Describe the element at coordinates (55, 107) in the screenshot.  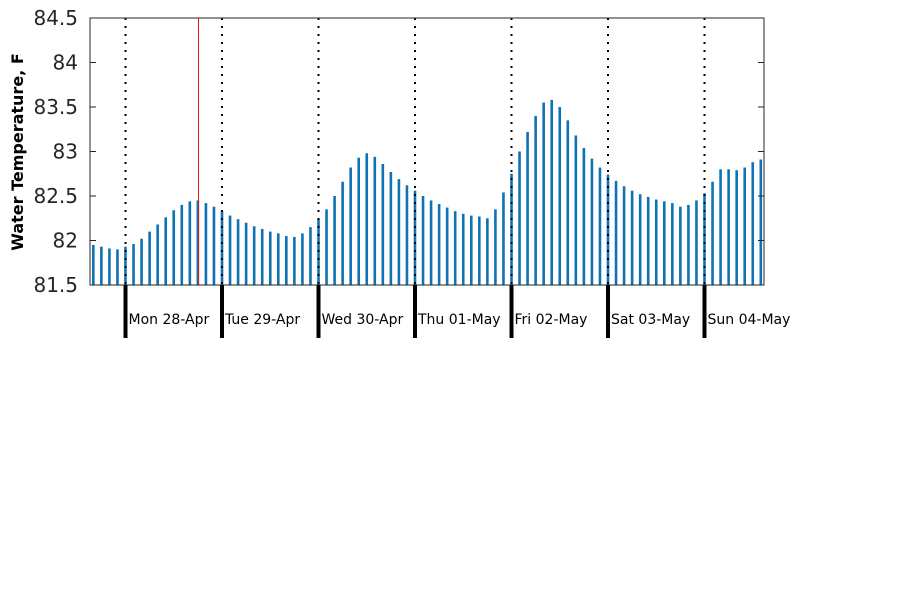
I see `y-tick-label: 83.5` at that location.